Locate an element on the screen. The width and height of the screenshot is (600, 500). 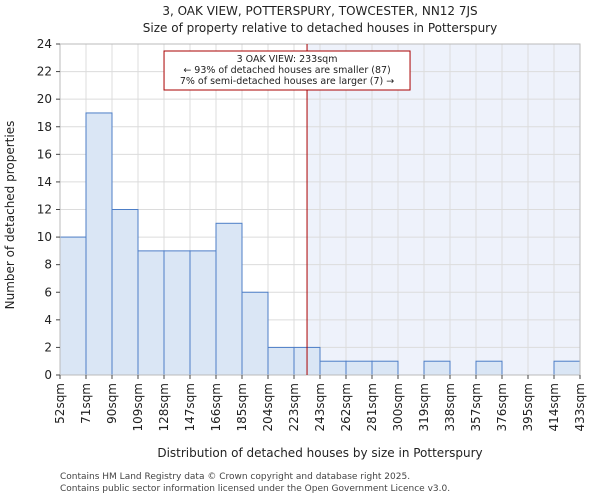
y-tick-label: 12 is located at coordinates (44, 210).